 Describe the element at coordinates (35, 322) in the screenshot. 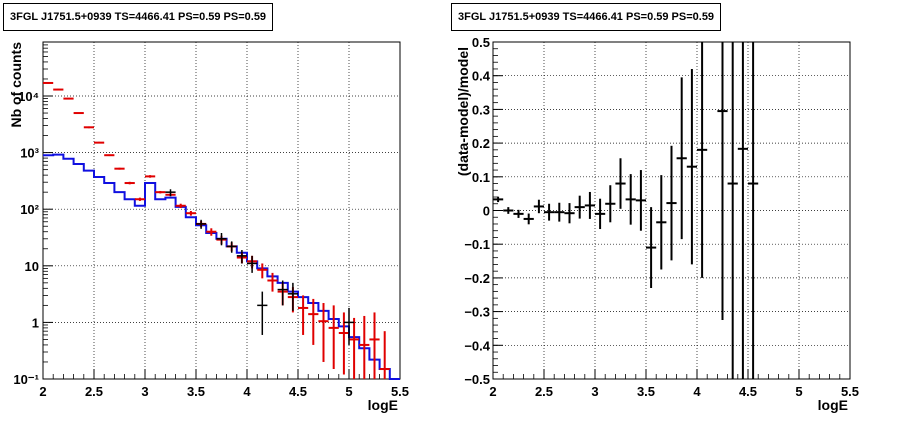

I see `left-y-tick-label: 1` at that location.